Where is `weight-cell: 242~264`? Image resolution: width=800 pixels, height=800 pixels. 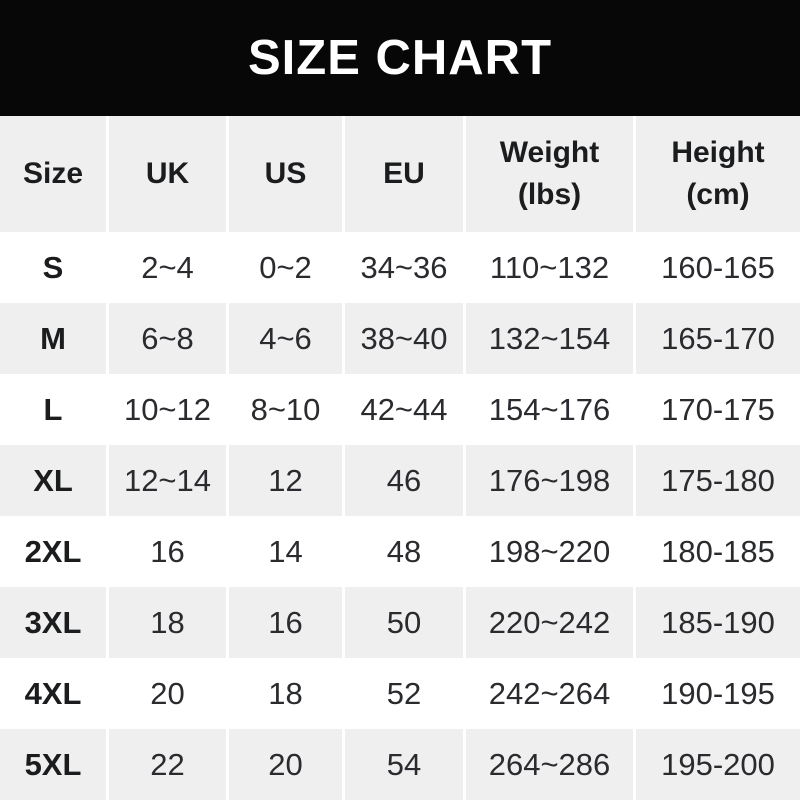
weight-cell: 242~264 is located at coordinates (548, 693).